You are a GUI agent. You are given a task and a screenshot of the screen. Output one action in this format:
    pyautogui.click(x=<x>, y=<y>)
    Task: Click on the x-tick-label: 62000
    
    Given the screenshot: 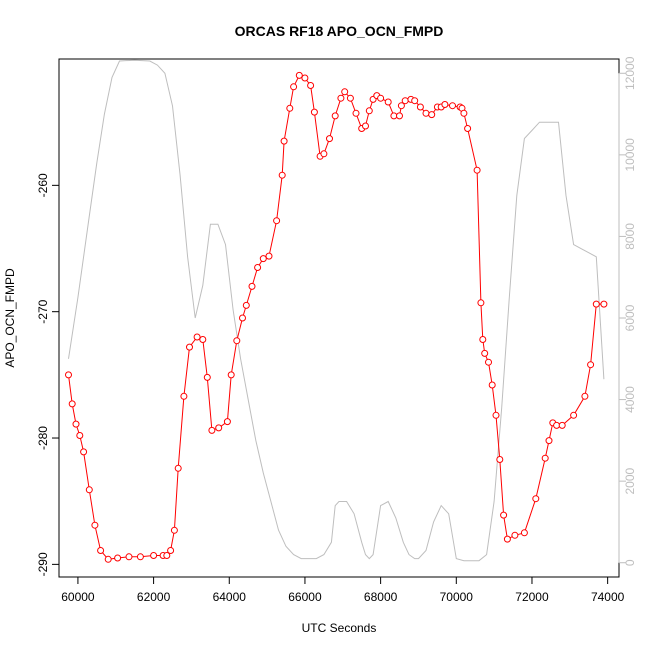 What is the action you would take?
    pyautogui.click(x=154, y=597)
    